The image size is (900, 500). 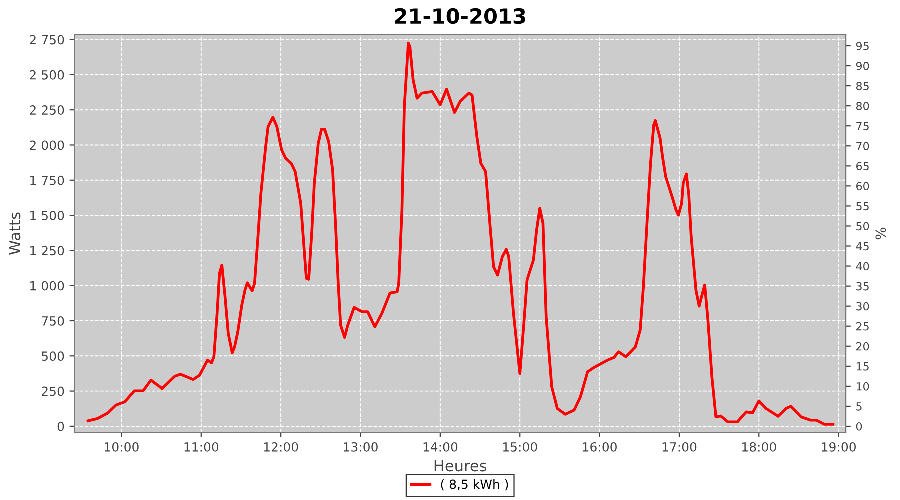 What do you see at coordinates (862, 246) in the screenshot?
I see `y2-tick-label: 45` at bounding box center [862, 246].